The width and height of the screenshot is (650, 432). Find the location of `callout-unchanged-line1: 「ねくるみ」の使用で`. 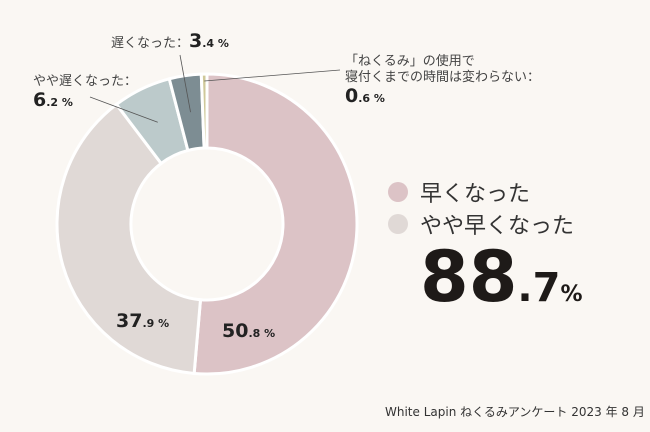

callout-unchanged-line1: 「ねくるみ」の使用で is located at coordinates (410, 61).